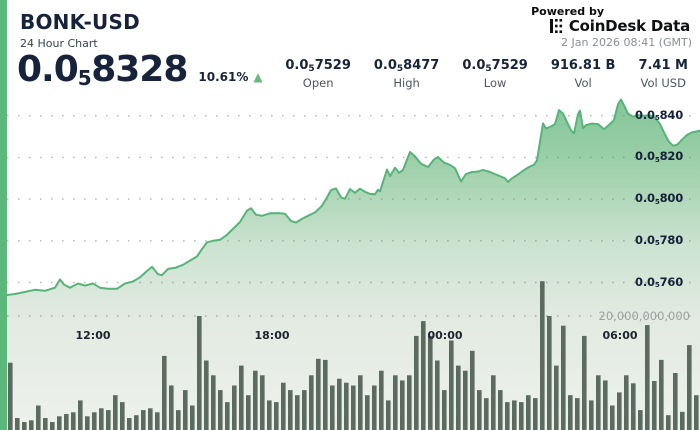  Describe the element at coordinates (258, 77) in the screenshot. I see `up-triangle-icon: ▲` at that location.